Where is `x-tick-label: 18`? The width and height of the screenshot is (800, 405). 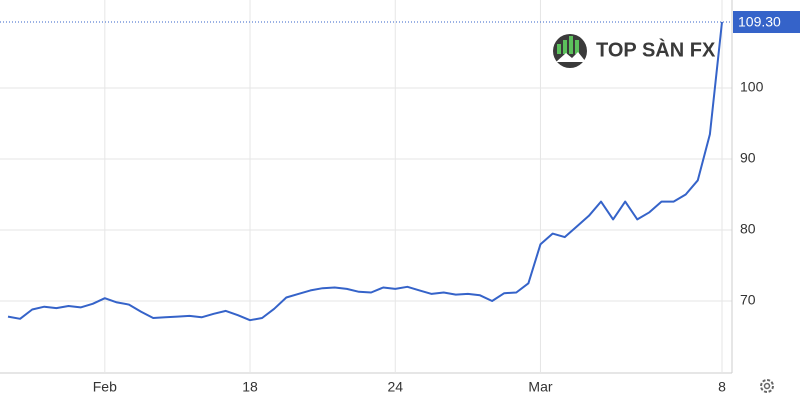
x-tick-label: 18 is located at coordinates (250, 387).